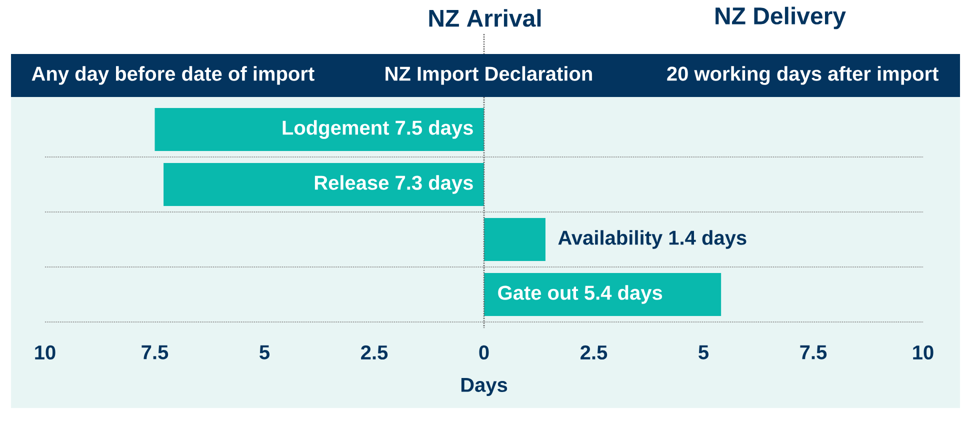 The image size is (977, 433). What do you see at coordinates (781, 18) in the screenshot?
I see `text: NZ Delivery` at bounding box center [781, 18].